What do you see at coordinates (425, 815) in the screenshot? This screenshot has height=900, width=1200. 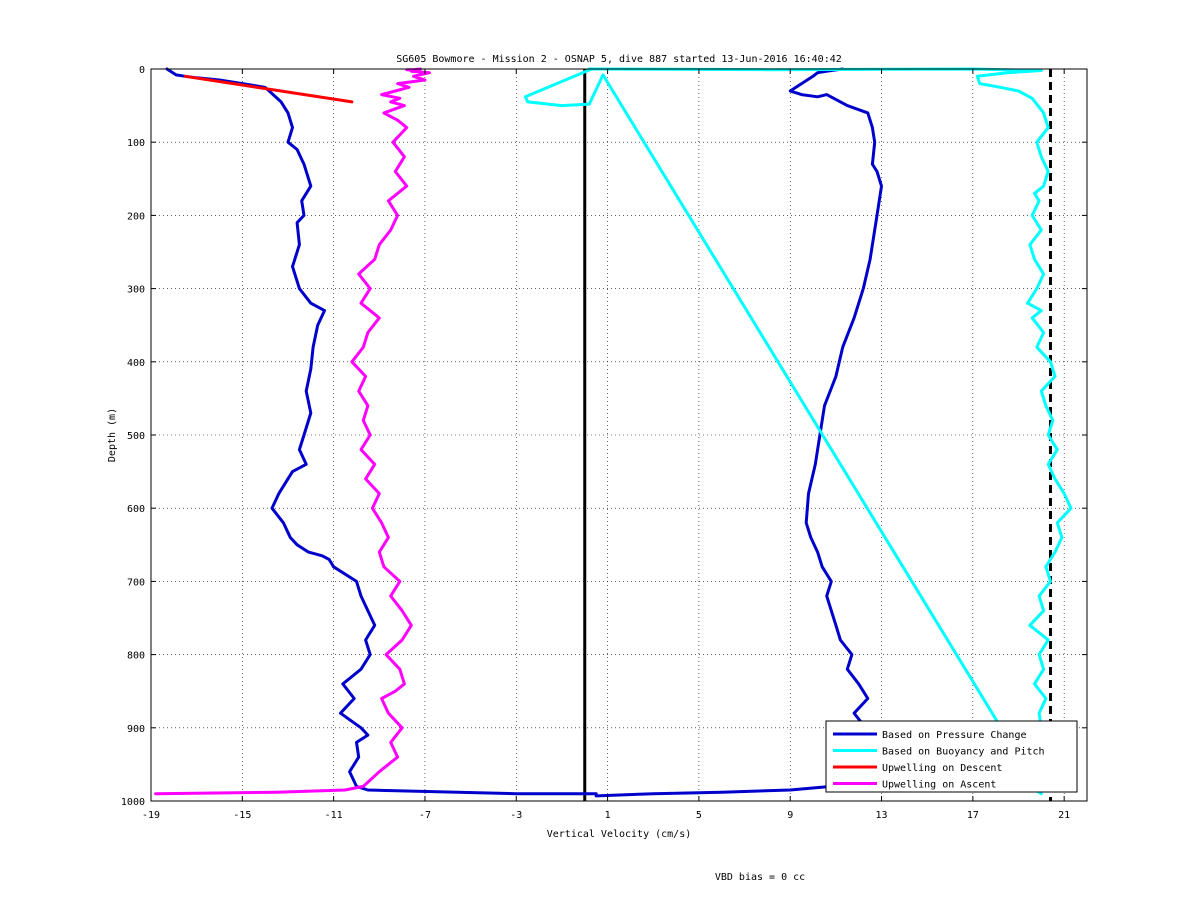 I see `x-tick-label: -7` at bounding box center [425, 815].